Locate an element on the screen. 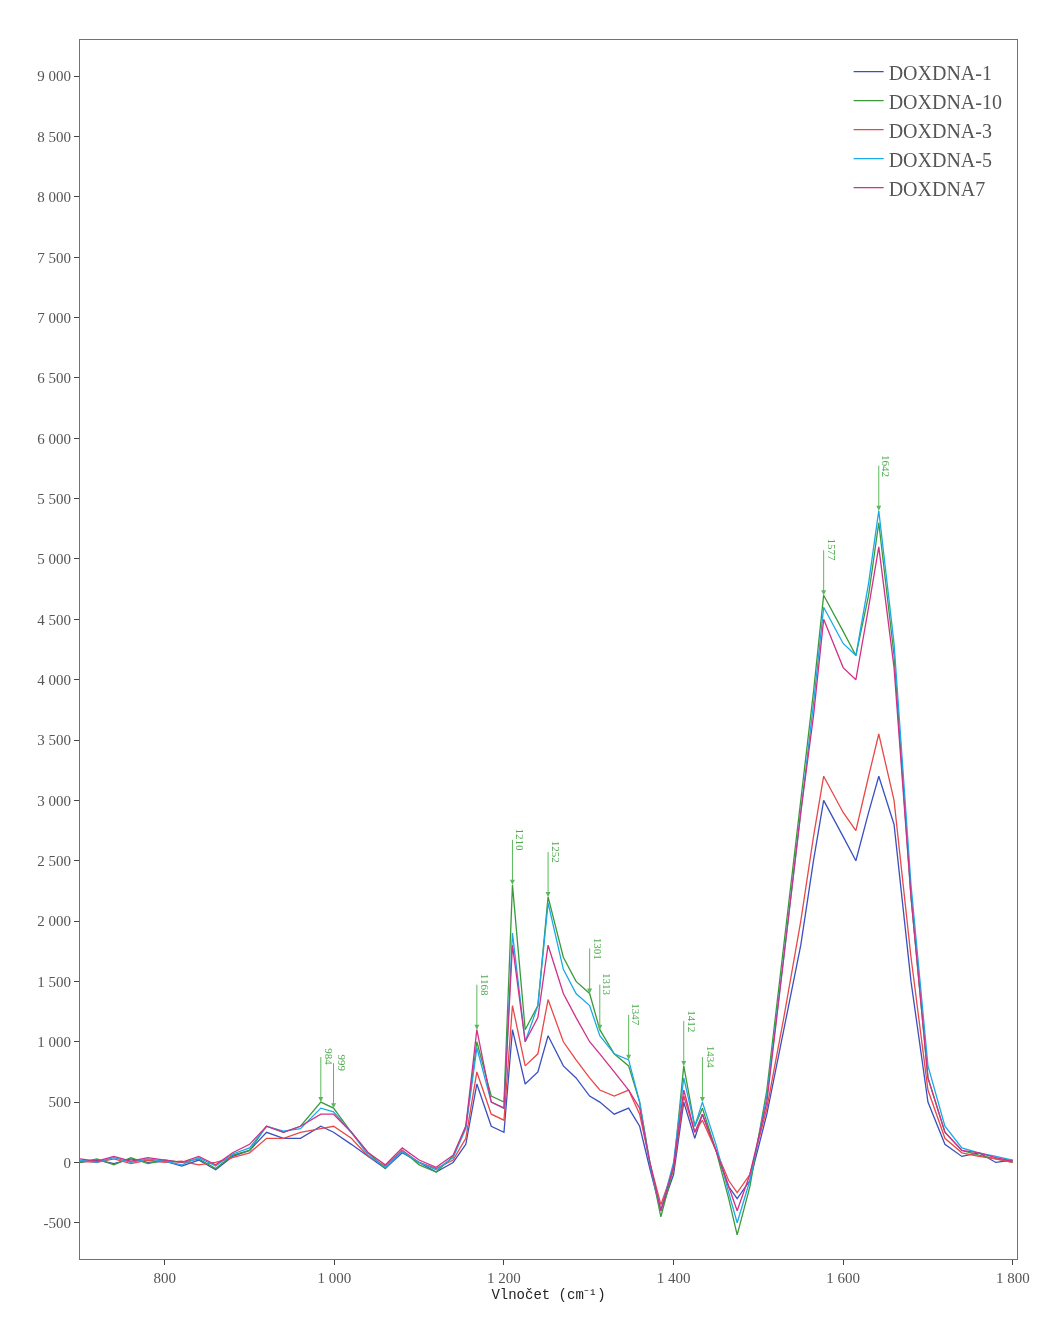 This screenshot has width=1047, height=1319. x-axis-title: Vlnočet (cm⁻¹) is located at coordinates (548, 1295).